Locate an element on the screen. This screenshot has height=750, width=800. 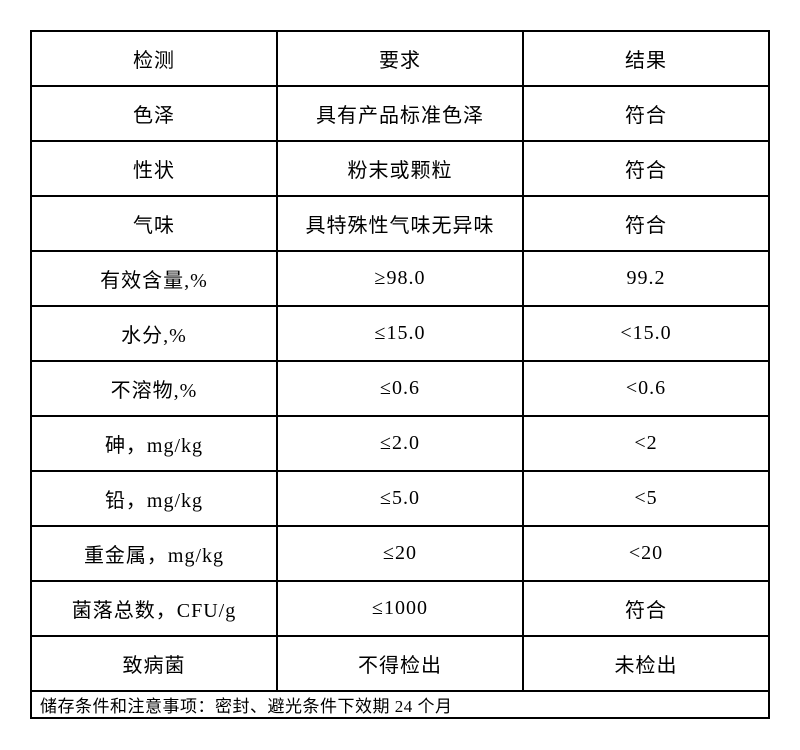
cell-result: 未检出 is located at coordinates (646, 663).